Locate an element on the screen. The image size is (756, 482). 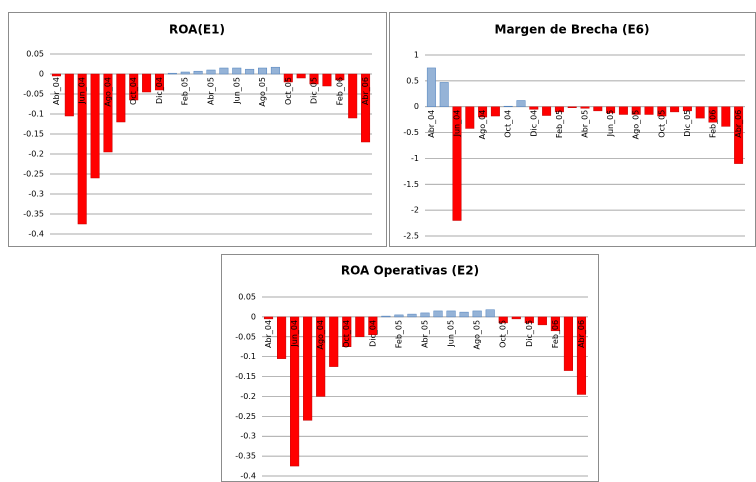
y-tick-label: -0.25 is located at coordinates (33, 174).